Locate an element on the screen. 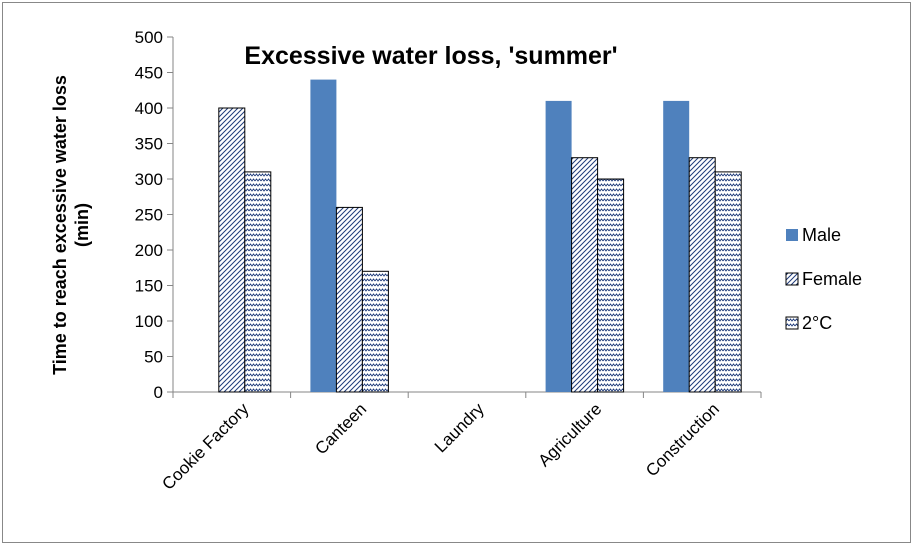 The height and width of the screenshot is (547, 915). legend-swatch-diagonal-stripes is located at coordinates (792, 279).